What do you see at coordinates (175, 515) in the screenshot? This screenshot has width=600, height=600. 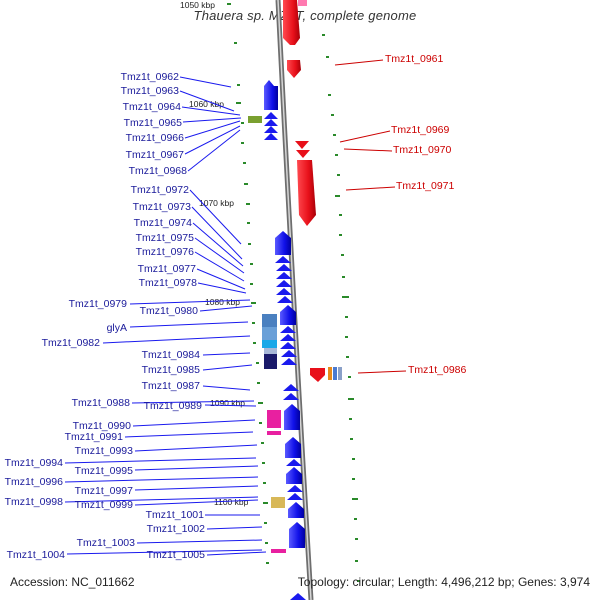 I see `gene-label-tmz1t-1001: Tmz1t_1001` at bounding box center [175, 515].